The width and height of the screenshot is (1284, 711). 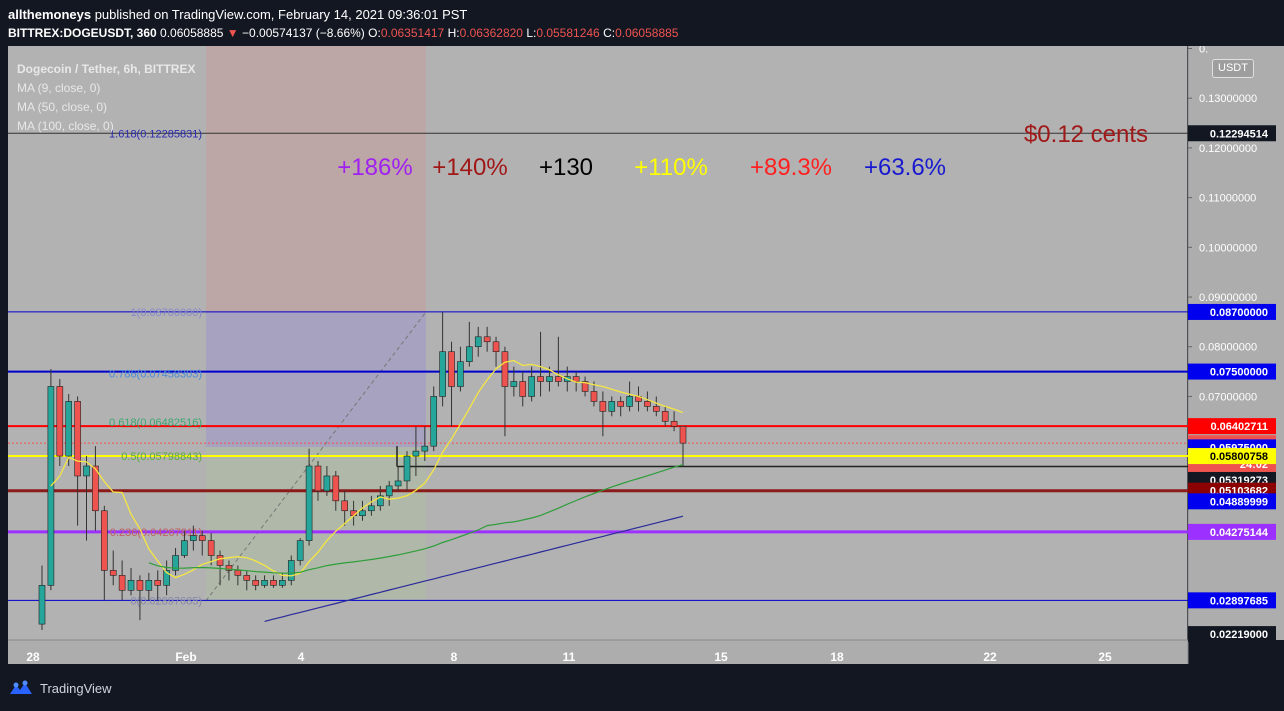 What do you see at coordinates (1086, 134) in the screenshot?
I see `cents-annotation: $0.12 cents` at bounding box center [1086, 134].